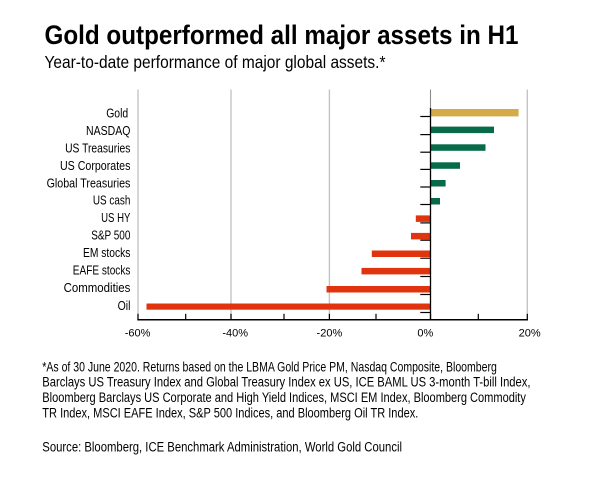  Describe the element at coordinates (102, 271) in the screenshot. I see `svg-text: EAFE stocks` at that location.